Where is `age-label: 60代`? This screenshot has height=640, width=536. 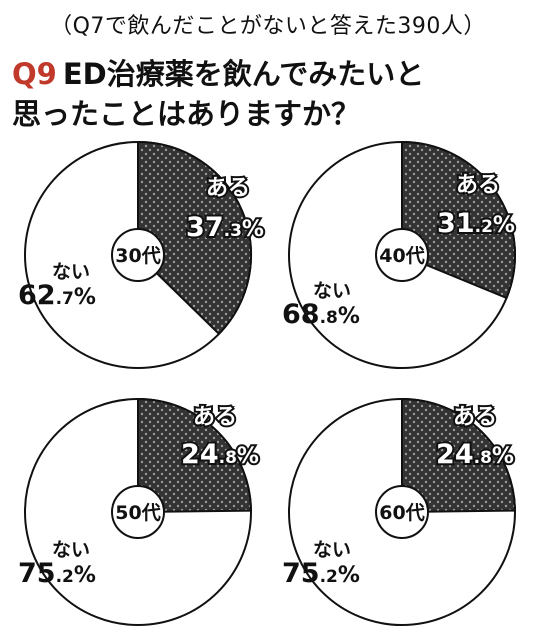
age-label: 60代 is located at coordinates (401, 513).